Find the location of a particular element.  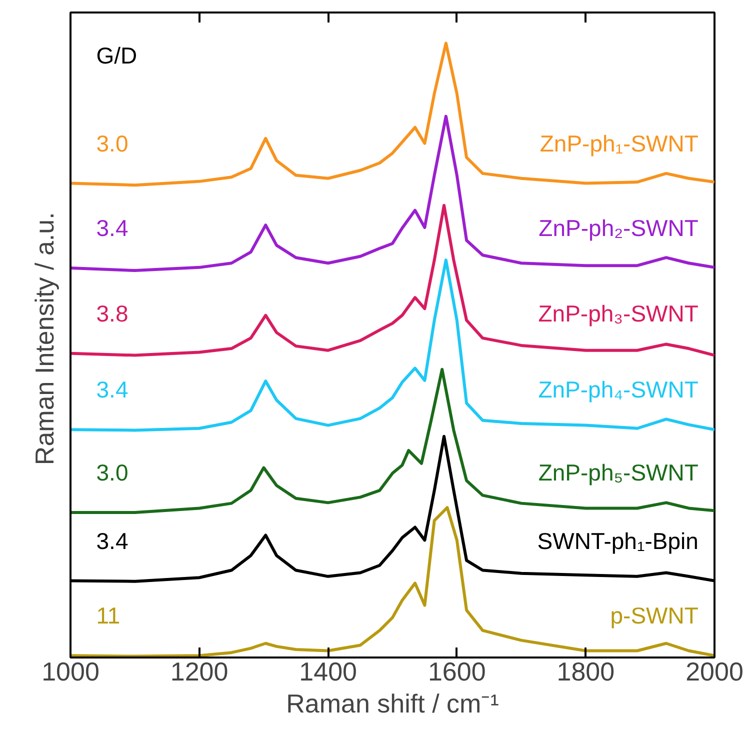

x-tick-label: 1600 is located at coordinates (457, 671).